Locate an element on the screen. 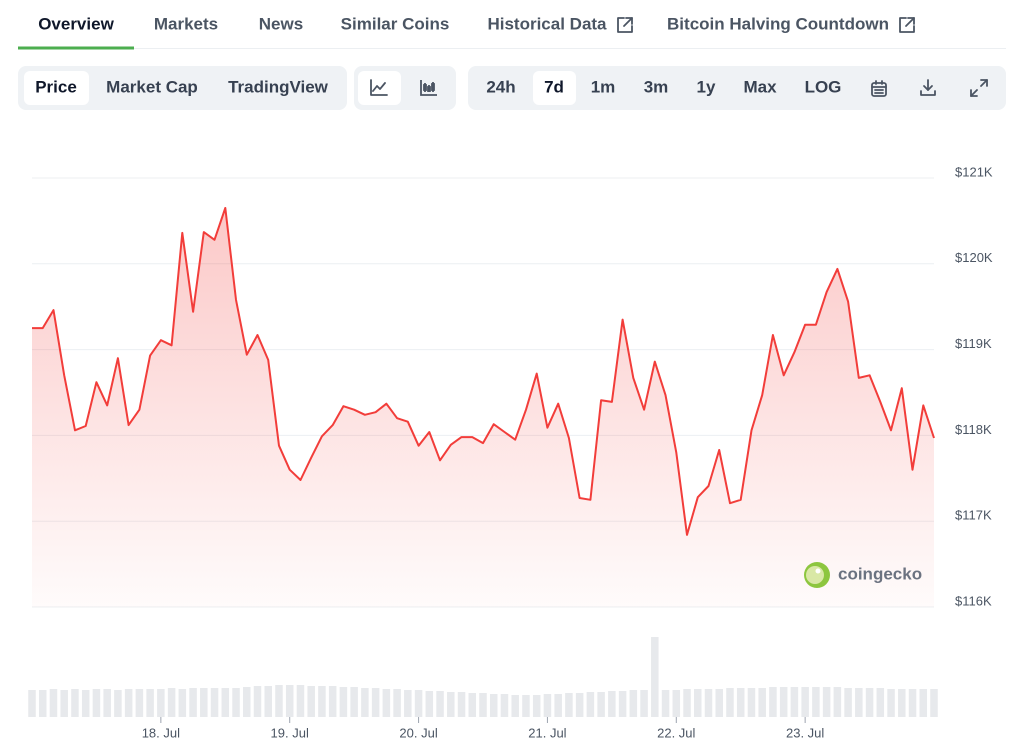 The image size is (1022, 753). candle-chart-button is located at coordinates (428, 88).